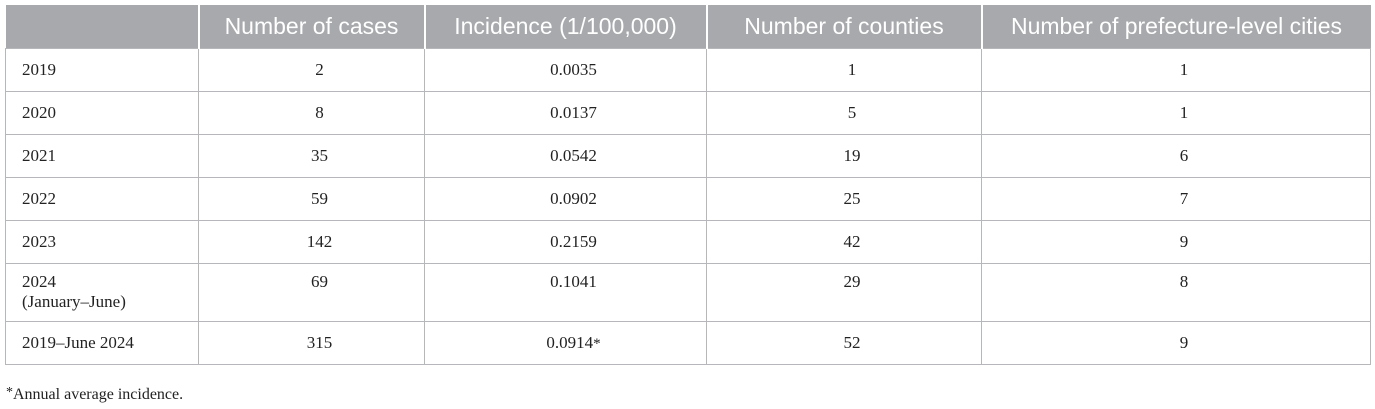  What do you see at coordinates (844, 27) in the screenshot?
I see `header-counties: Number of counties` at bounding box center [844, 27].